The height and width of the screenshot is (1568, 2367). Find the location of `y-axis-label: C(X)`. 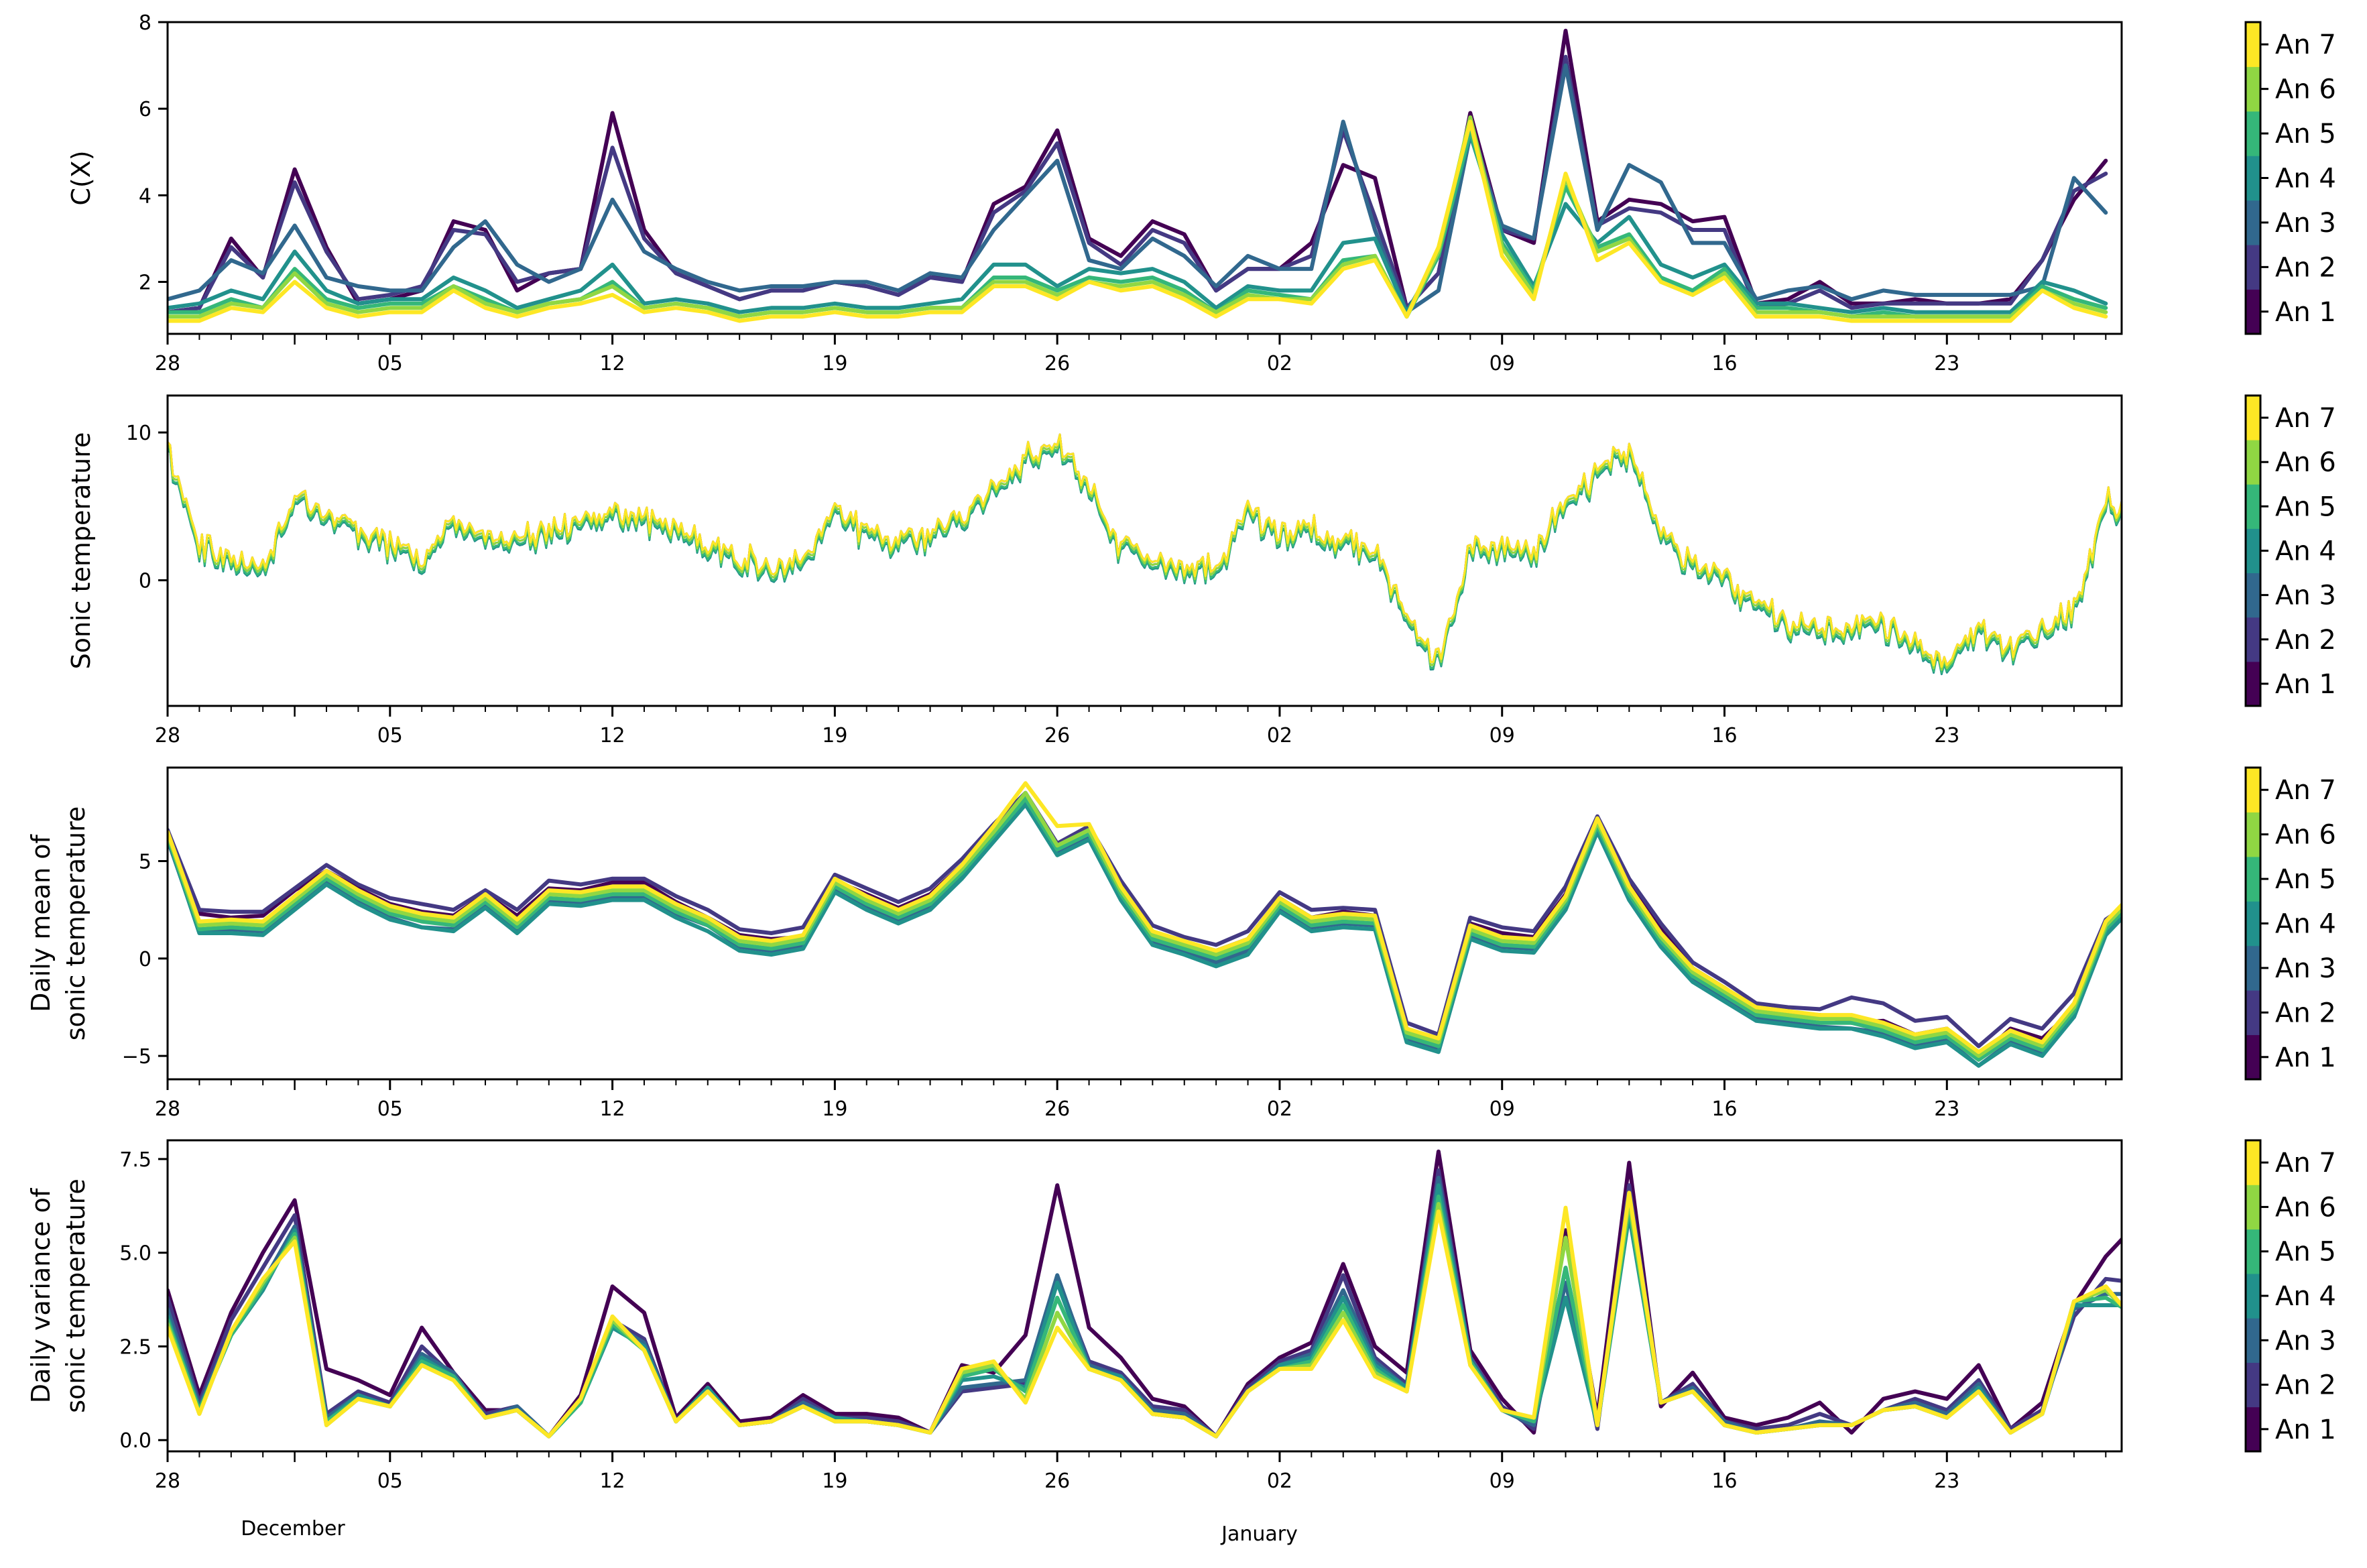

y-axis-label: C(X) is located at coordinates (81, 178).